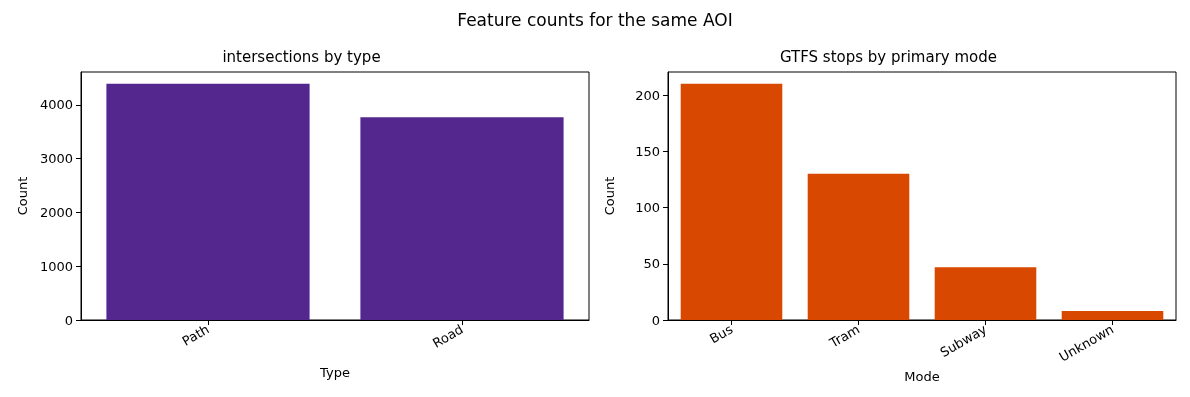 Image resolution: width=1190 pixels, height=397 pixels. What do you see at coordinates (888, 56) in the screenshot?
I see `chart-title: GTFS stops by primary mode` at bounding box center [888, 56].